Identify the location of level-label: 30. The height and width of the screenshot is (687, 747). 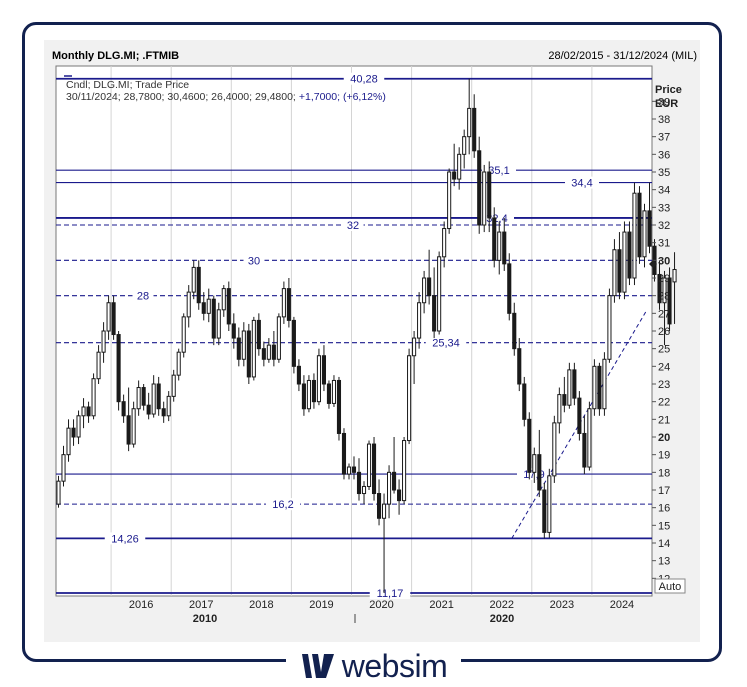
(254, 261).